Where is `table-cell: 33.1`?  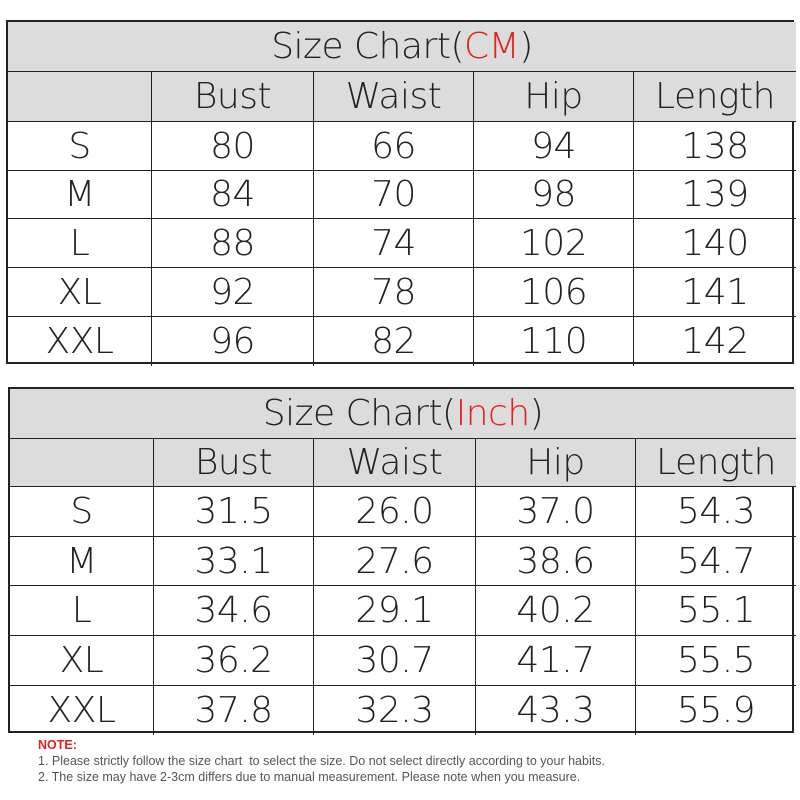
table-cell: 33.1 is located at coordinates (234, 561).